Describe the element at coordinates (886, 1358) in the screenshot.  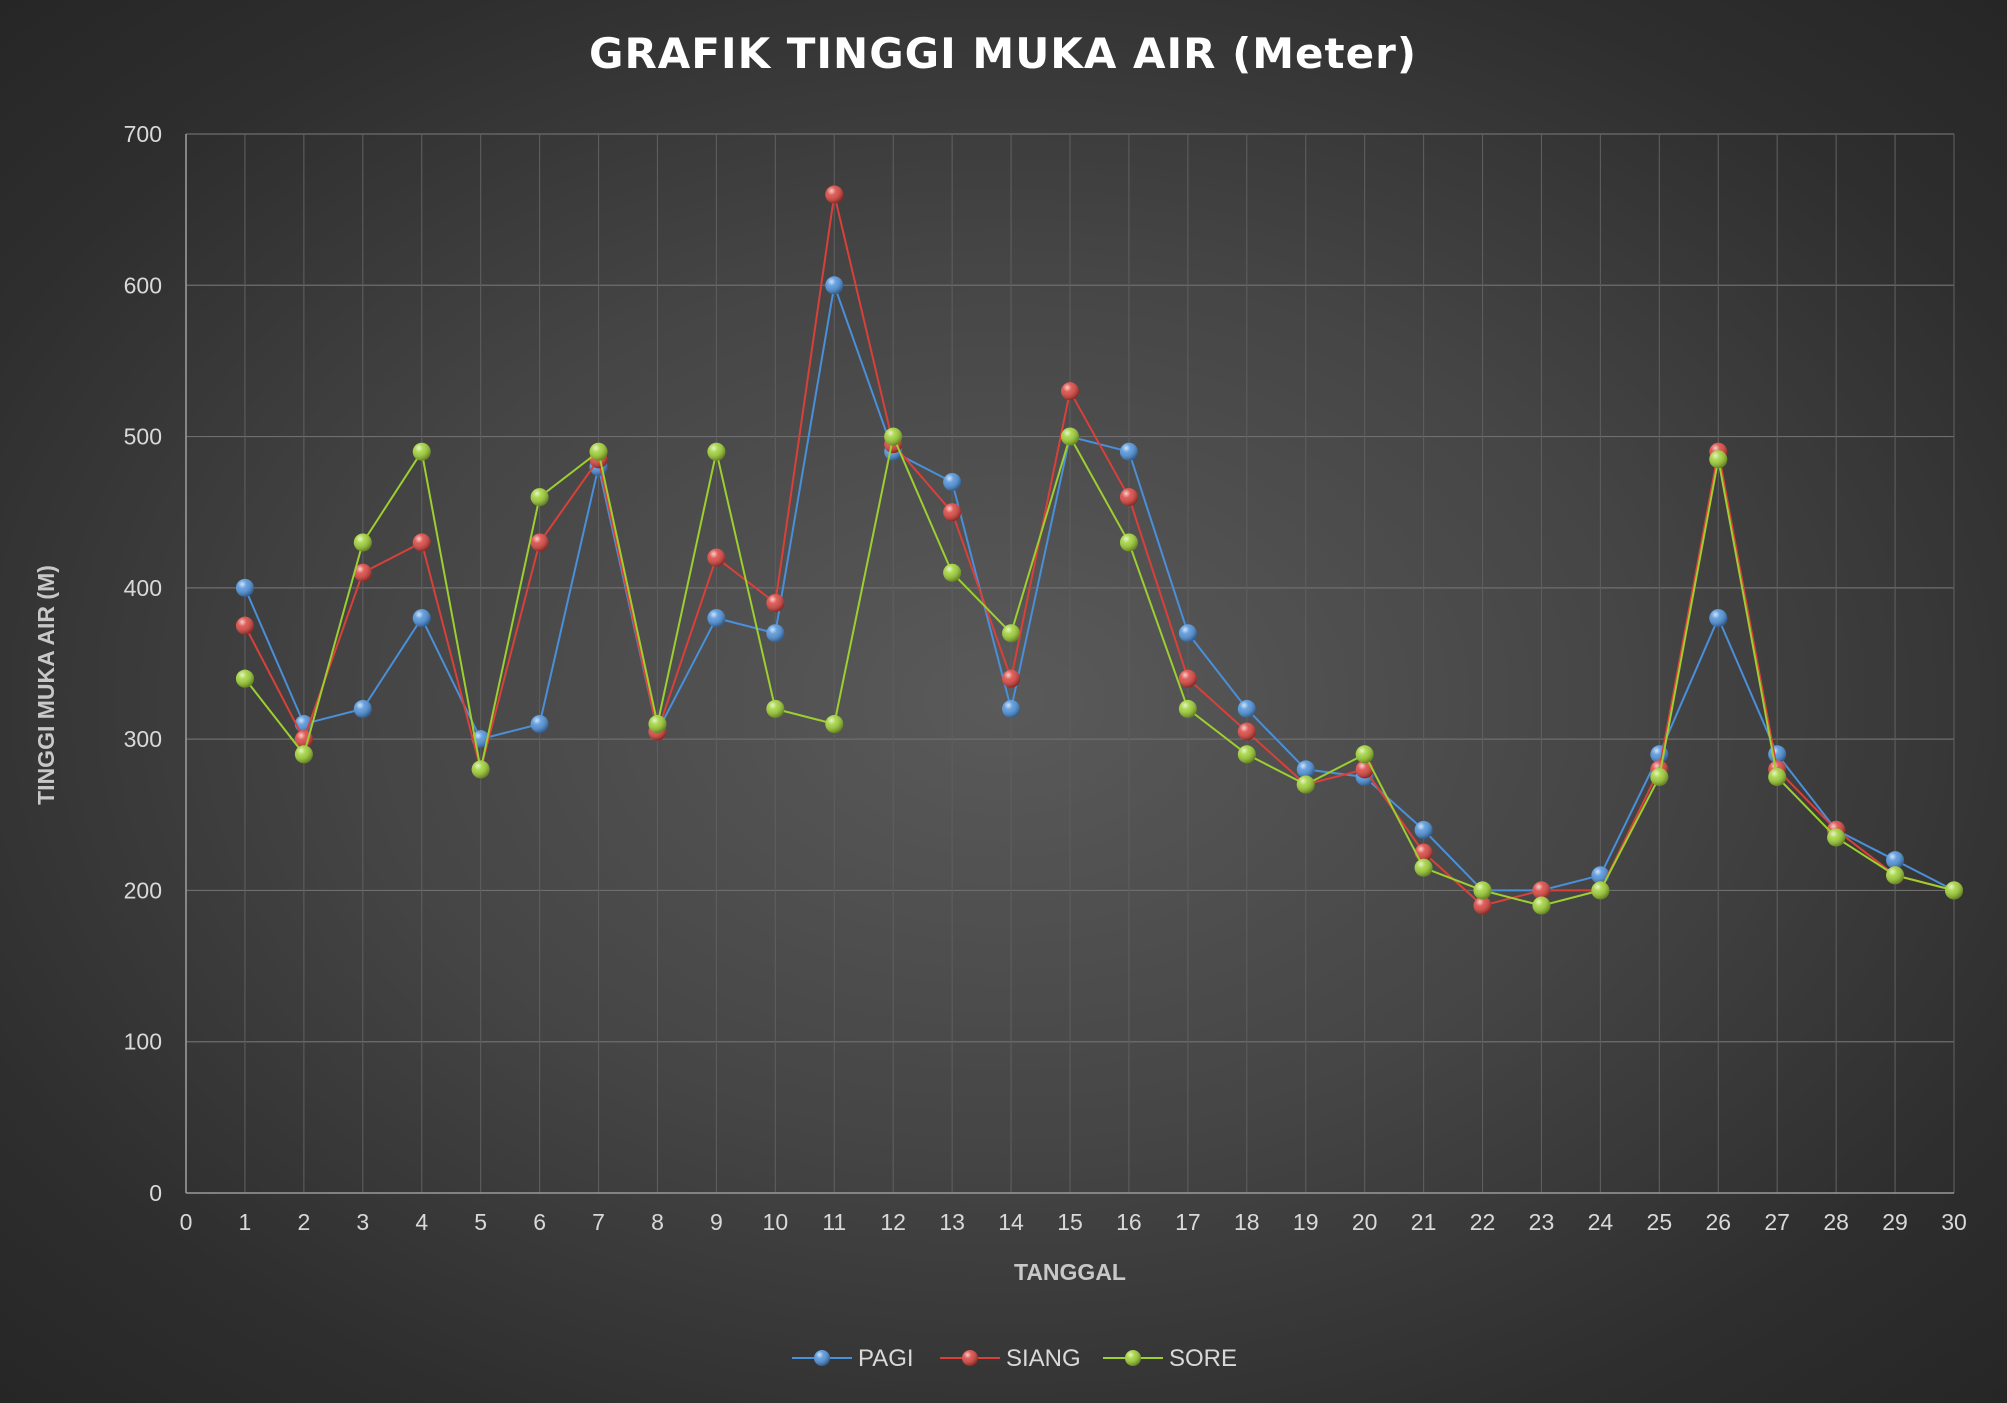
I see `legend-label-pagi: PAGI` at that location.